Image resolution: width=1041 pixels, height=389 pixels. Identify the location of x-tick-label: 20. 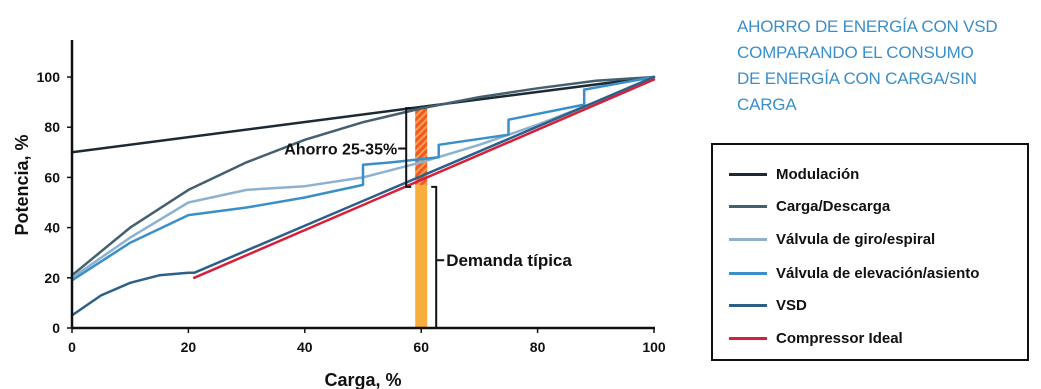
(189, 347).